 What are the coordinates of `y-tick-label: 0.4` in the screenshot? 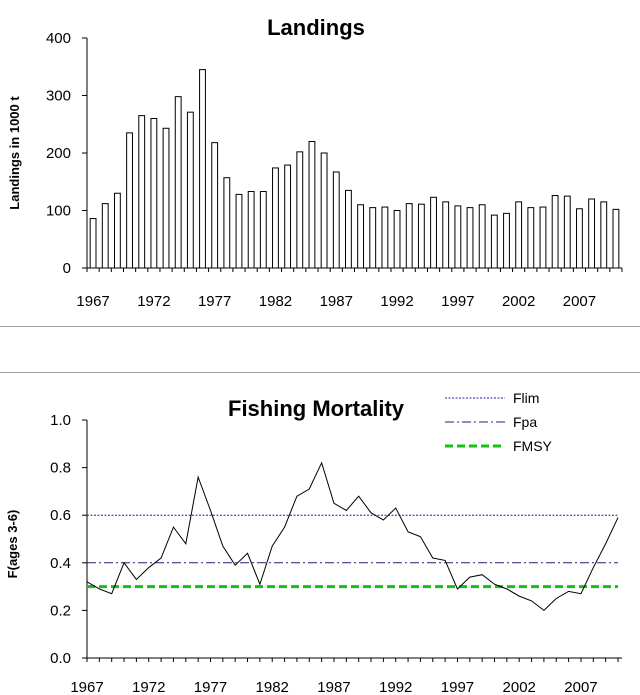 It's located at (60, 563).